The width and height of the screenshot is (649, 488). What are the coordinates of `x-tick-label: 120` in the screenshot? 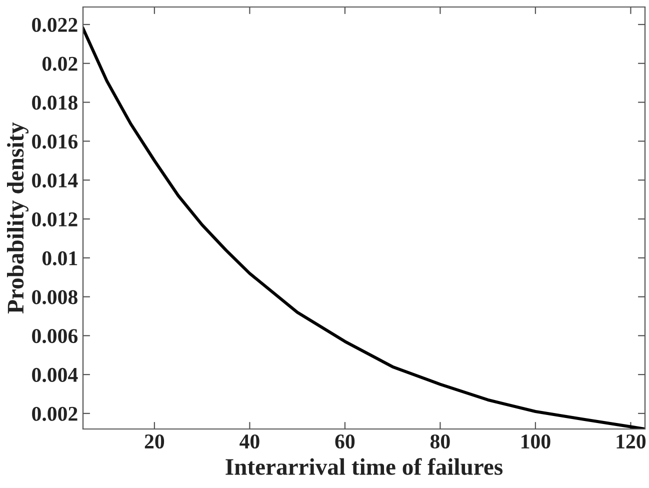 It's located at (631, 441).